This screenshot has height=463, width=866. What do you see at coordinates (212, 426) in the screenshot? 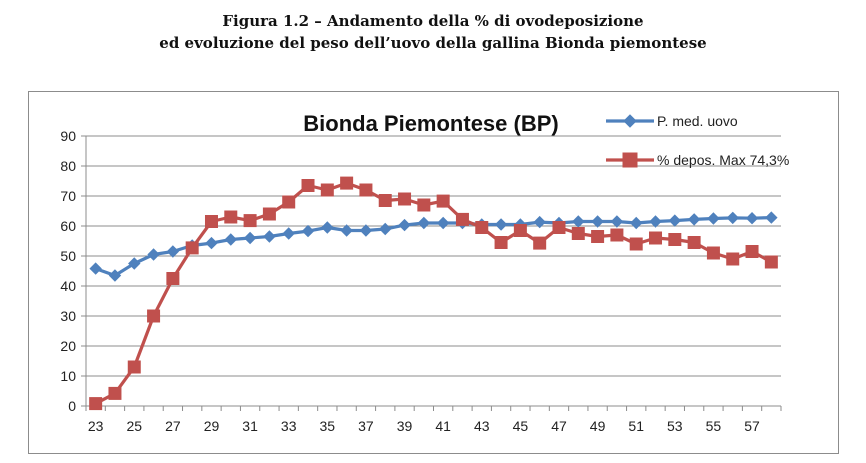
I see `x-tick-label-29: 29` at bounding box center [212, 426].